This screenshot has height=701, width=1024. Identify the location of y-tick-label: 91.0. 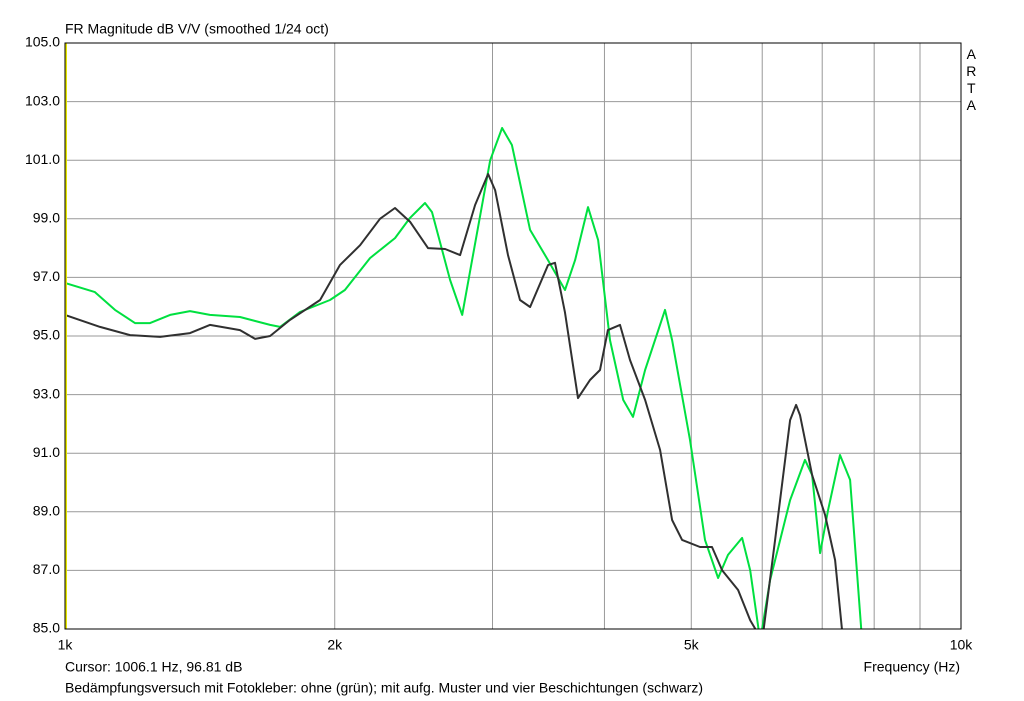
(46, 452).